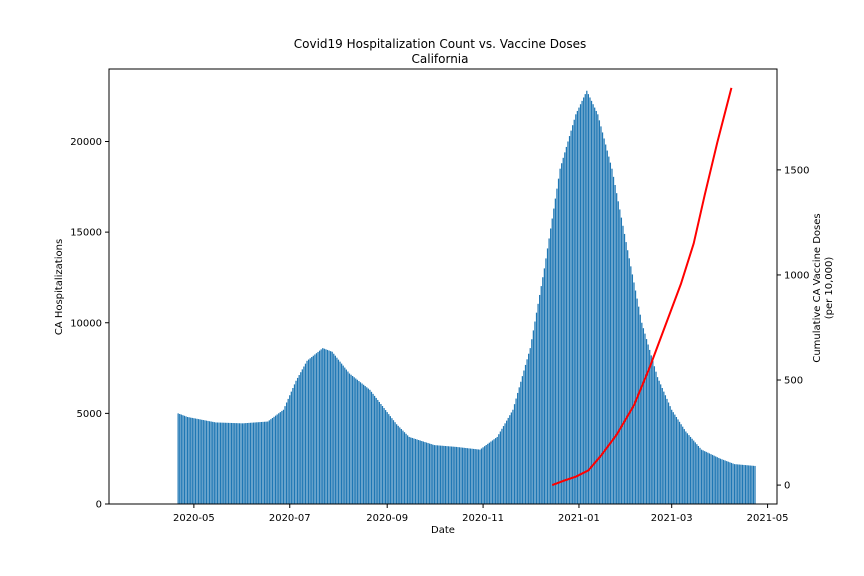 This screenshot has height=576, width=864. Describe the element at coordinates (579, 518) in the screenshot. I see `x-tick-label: 2021-01` at that location.